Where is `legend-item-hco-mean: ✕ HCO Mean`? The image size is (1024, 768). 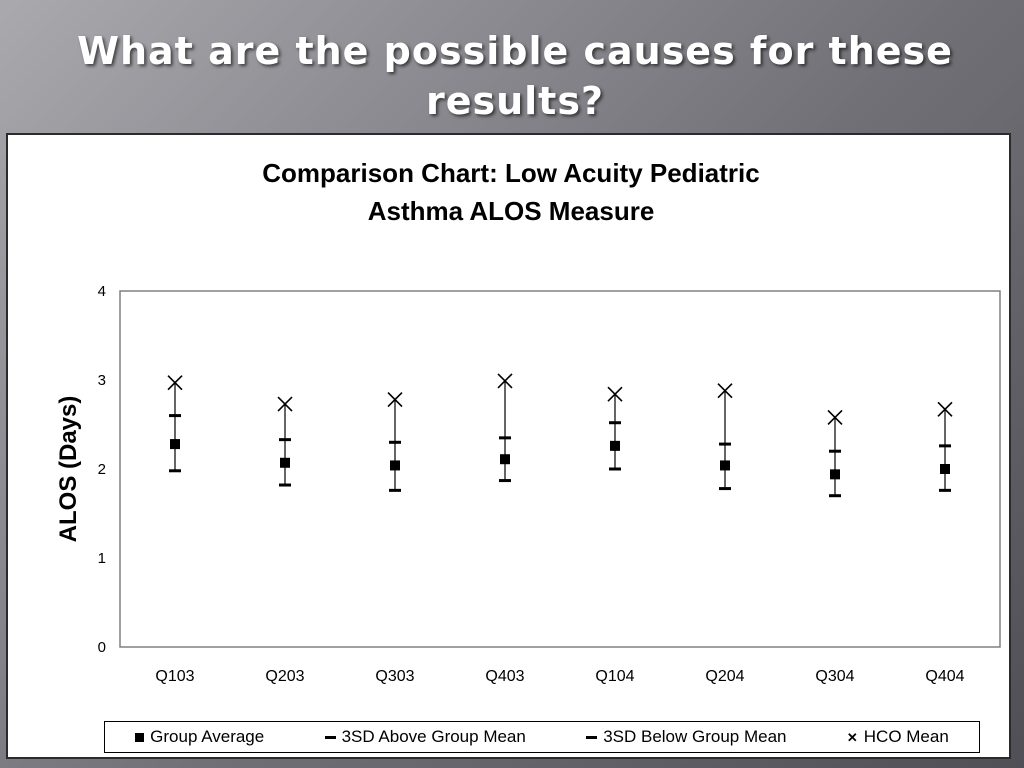
legend-item-hco-mean: ✕ HCO Mean is located at coordinates (898, 737).